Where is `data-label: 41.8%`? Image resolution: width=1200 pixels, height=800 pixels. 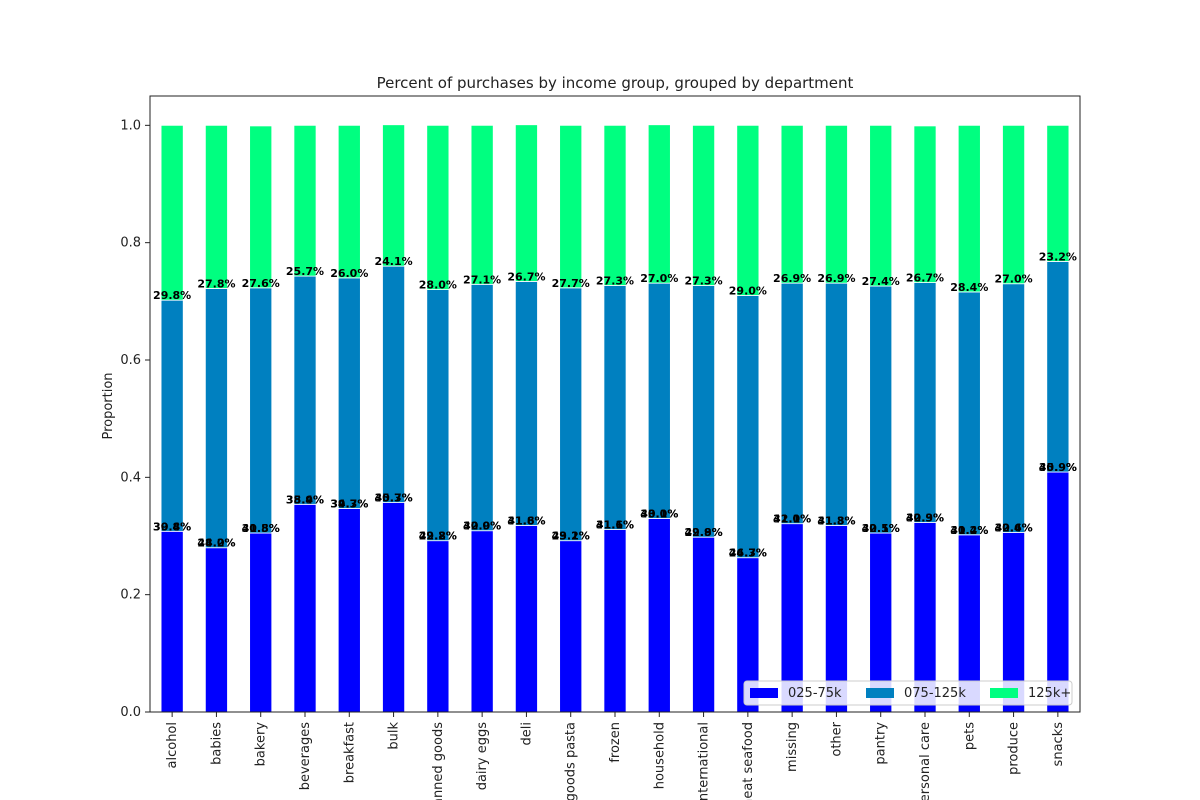 data-label: 41.8% is located at coordinates (261, 528).